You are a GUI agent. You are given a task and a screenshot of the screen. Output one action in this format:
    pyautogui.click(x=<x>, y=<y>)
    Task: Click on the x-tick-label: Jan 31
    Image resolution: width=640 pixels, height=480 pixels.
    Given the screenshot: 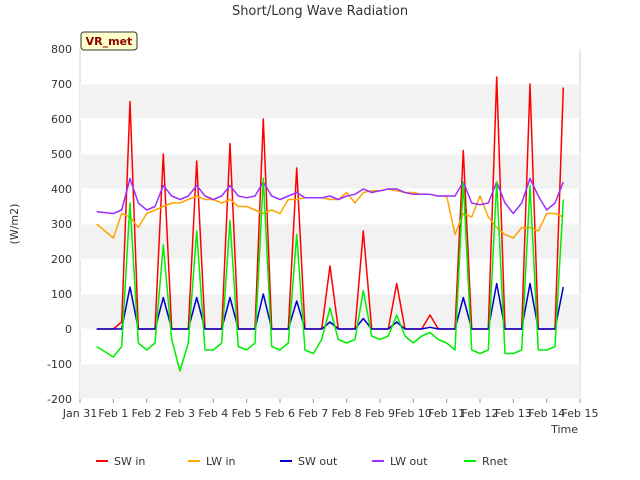 What is the action you would take?
    pyautogui.click(x=79, y=413)
    